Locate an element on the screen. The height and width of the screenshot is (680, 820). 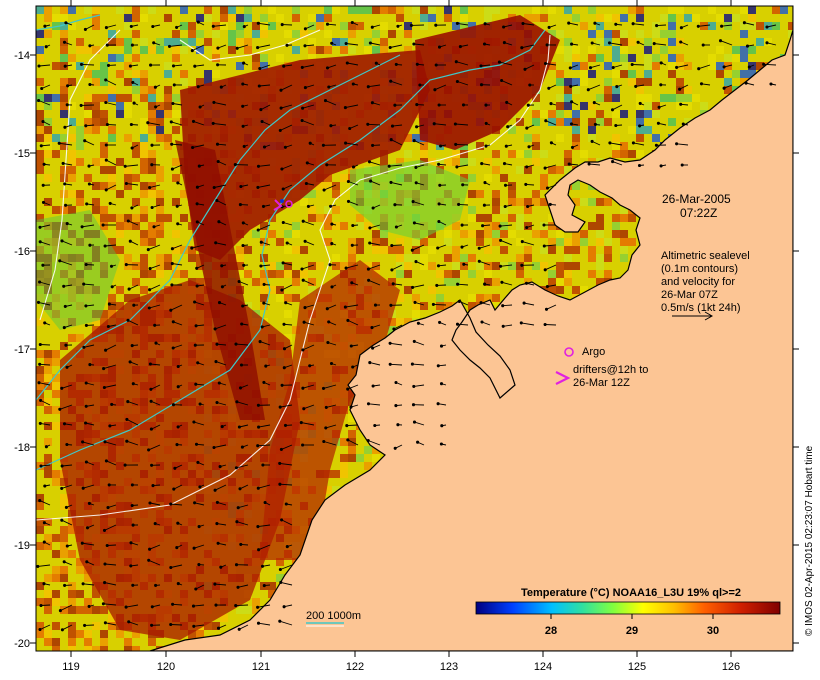
drifter-legend-line: 26-Mar 12Z is located at coordinates (601, 383).